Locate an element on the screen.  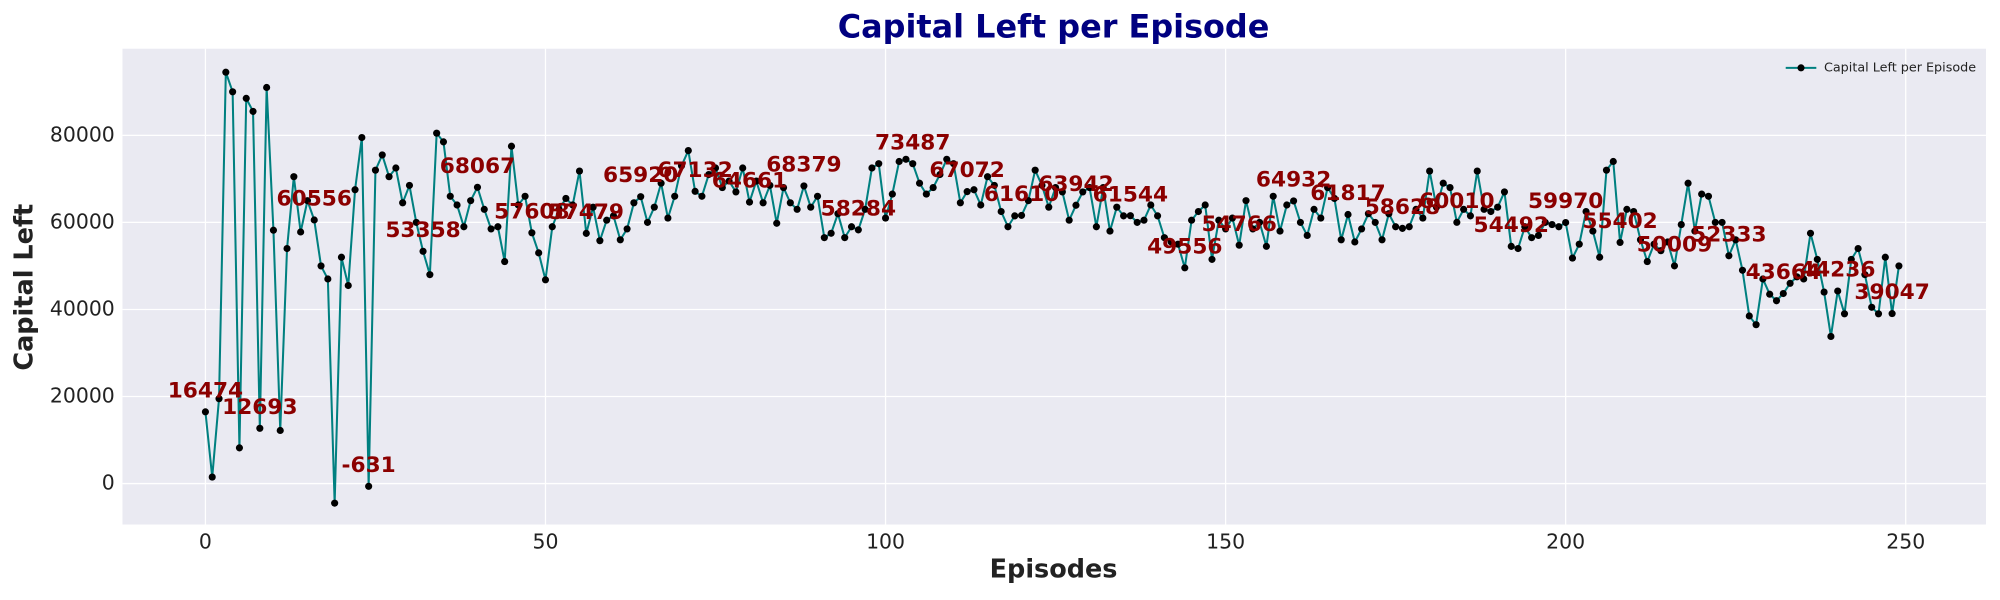
y-axis-title: Capital Left is located at coordinates (25, 287).